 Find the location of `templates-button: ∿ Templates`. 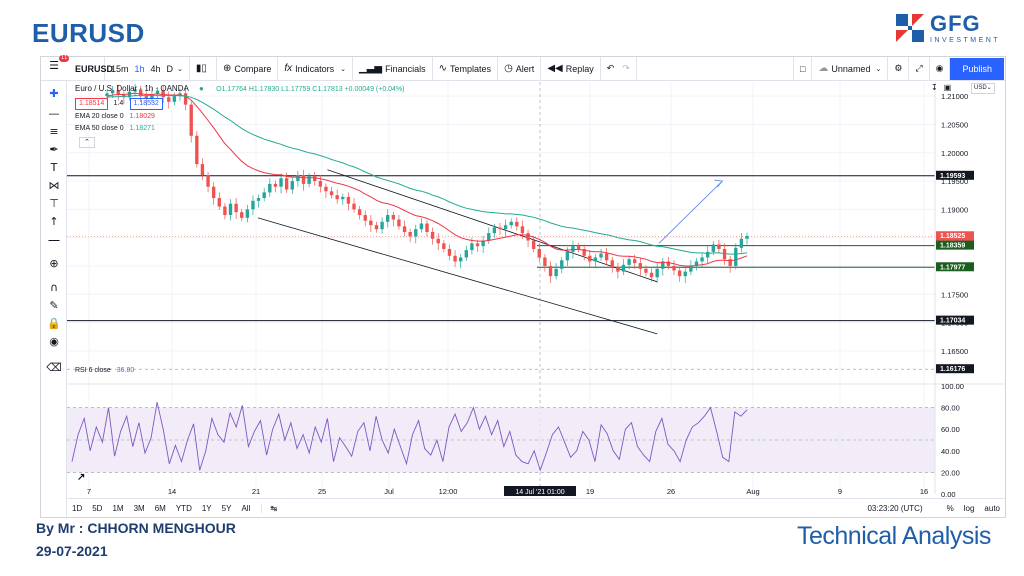

templates-button: ∿ Templates is located at coordinates (466, 68).